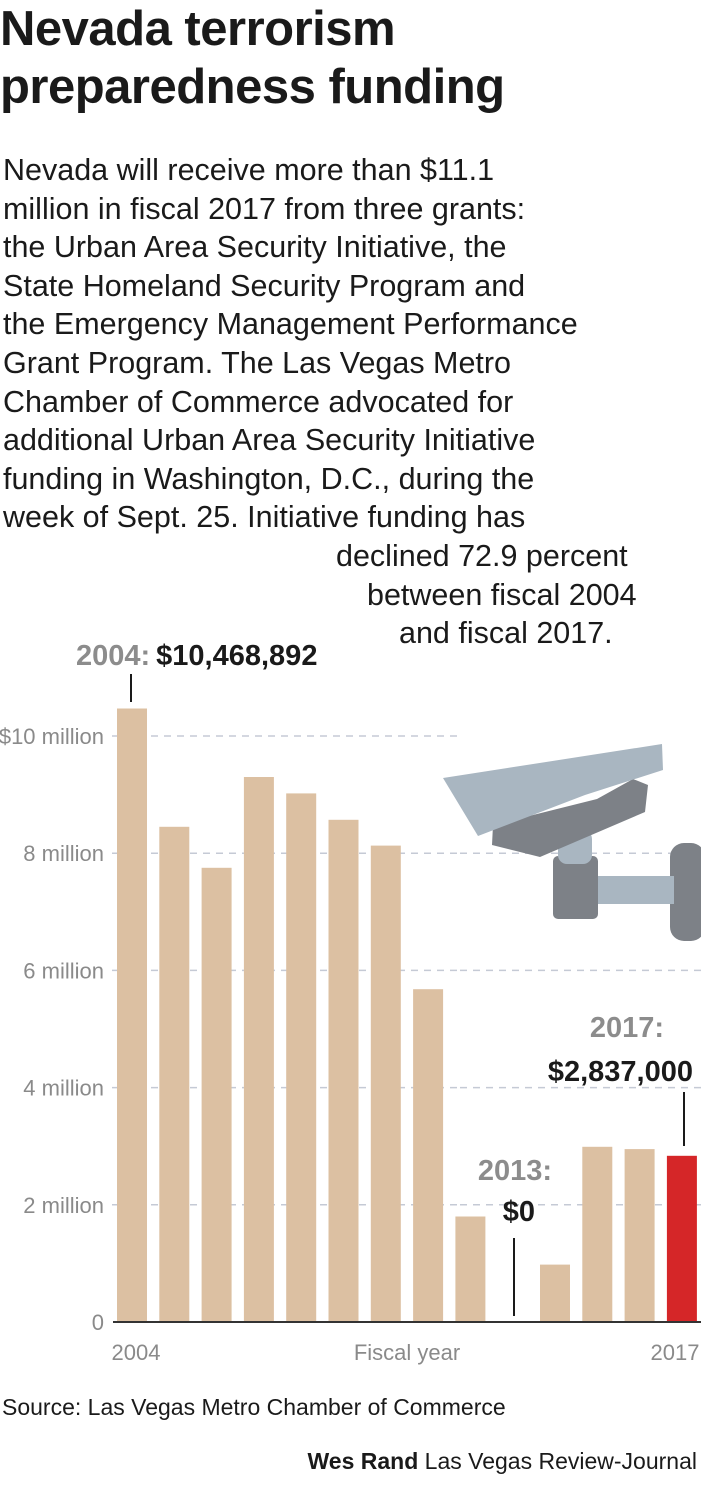  I want to click on annotation-2004-amount: $10,468,892, so click(236, 656).